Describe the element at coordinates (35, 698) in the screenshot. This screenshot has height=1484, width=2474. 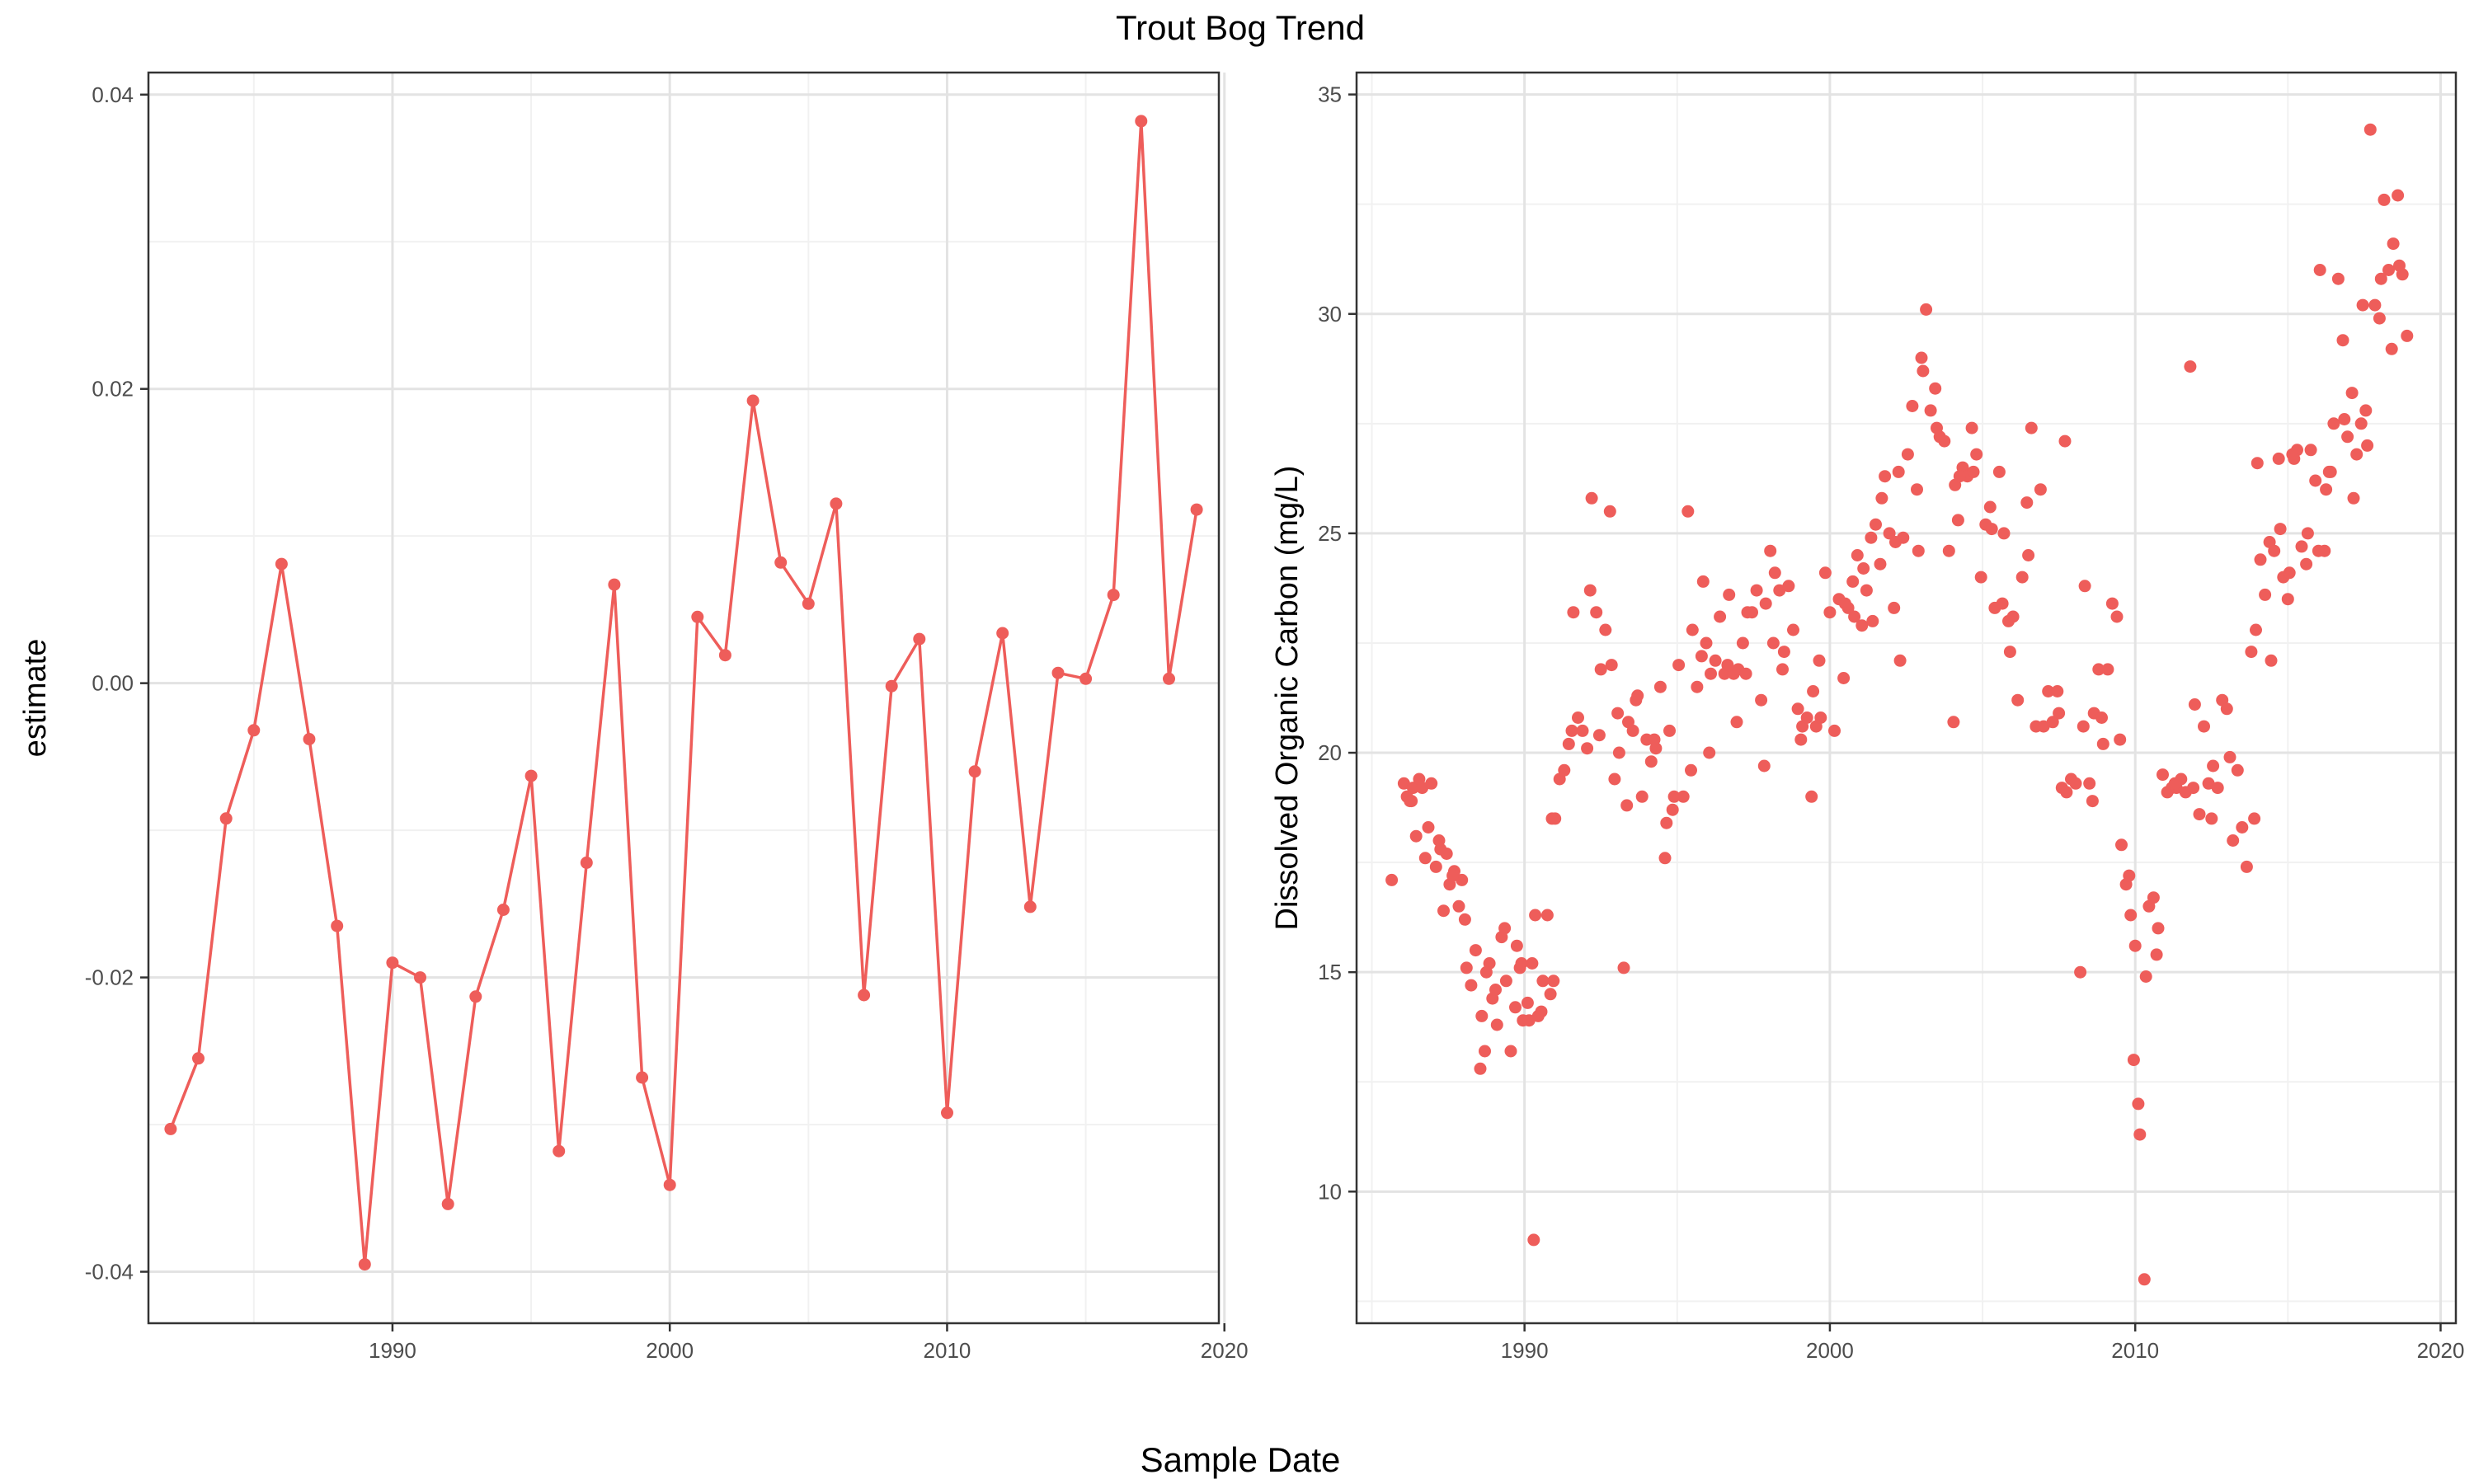
I see `y-axis-title: estimate` at that location.